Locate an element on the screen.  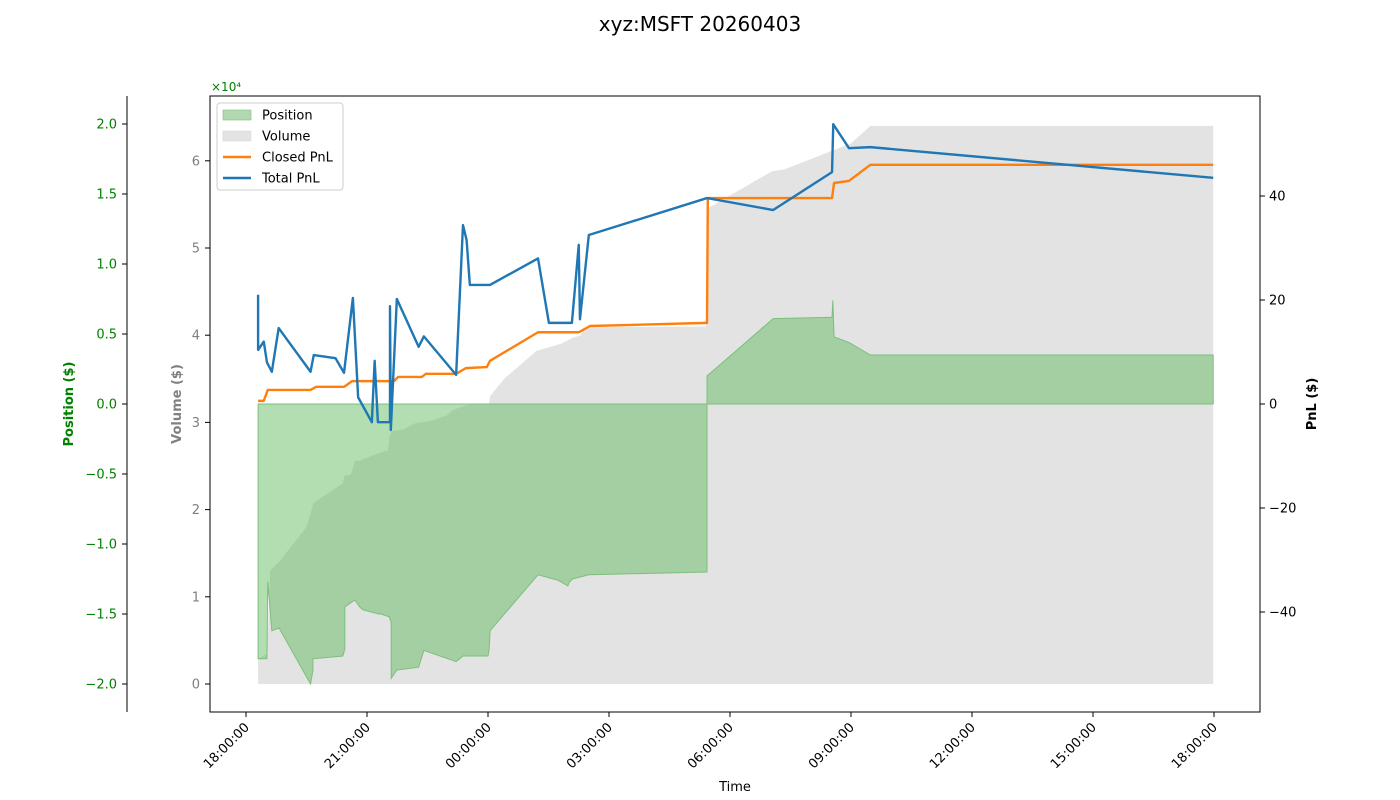
position-tick-label: −0.5 is located at coordinates (101, 475).